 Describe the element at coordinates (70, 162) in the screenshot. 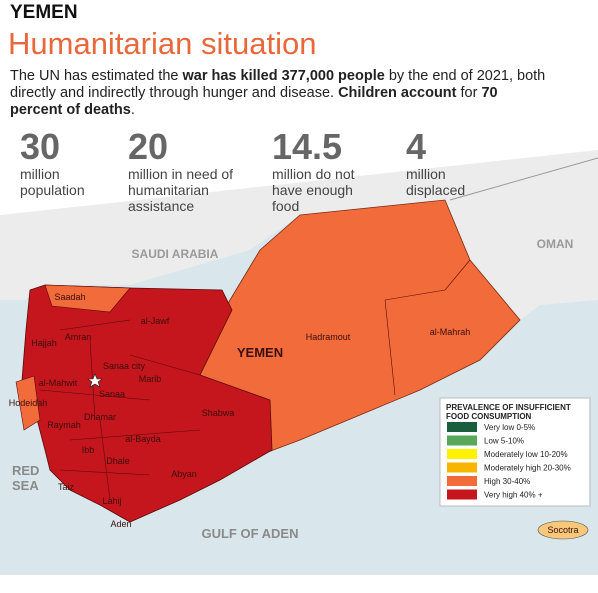

I see `stat: 30 million population` at that location.